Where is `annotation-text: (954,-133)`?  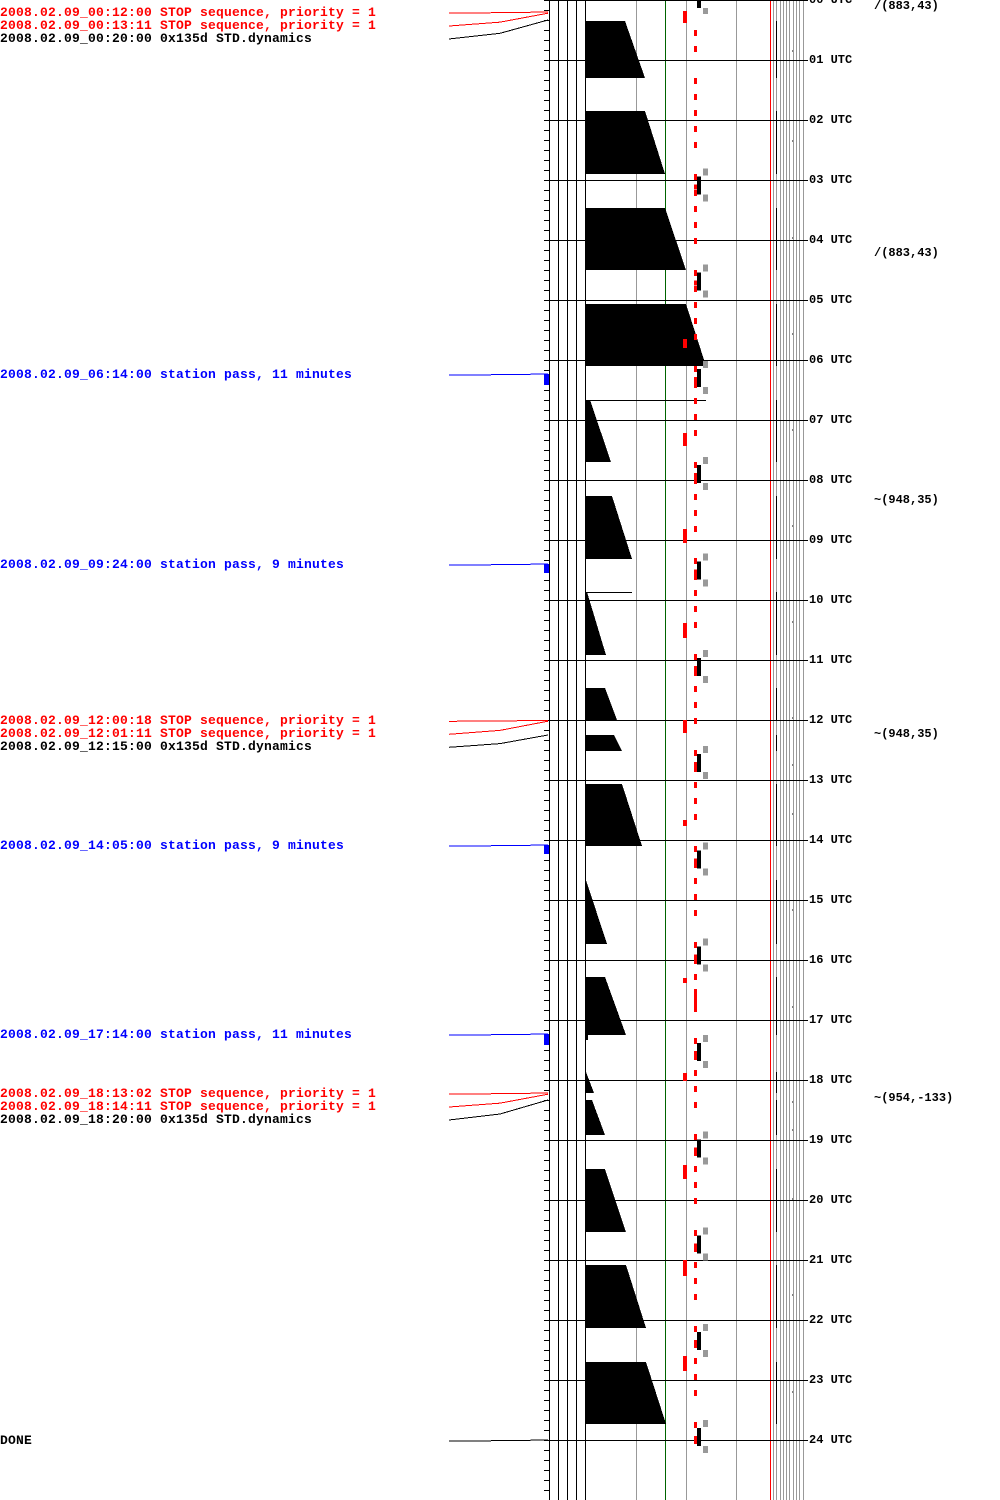 annotation-text: (954,-133) is located at coordinates (917, 1098).